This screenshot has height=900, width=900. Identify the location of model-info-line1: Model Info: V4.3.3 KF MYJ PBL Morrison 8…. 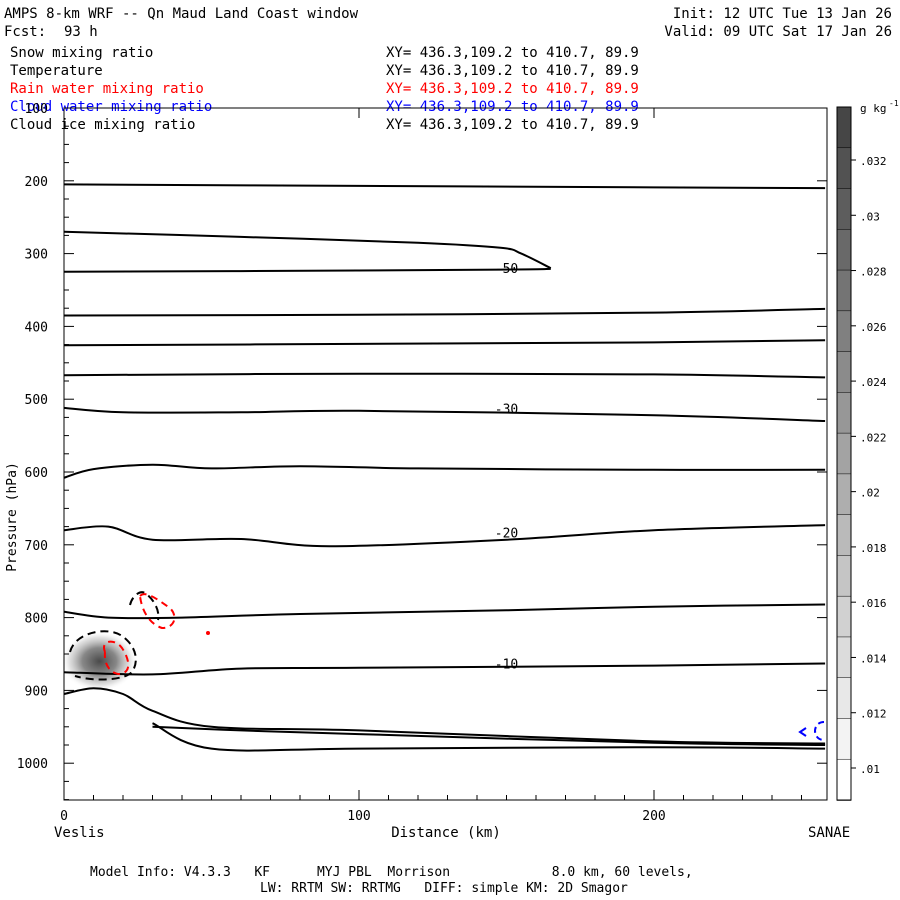
(391, 872).